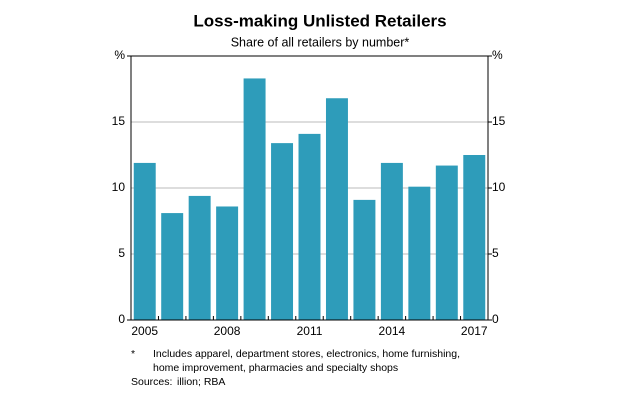 The image size is (640, 404). Describe the element at coordinates (499, 121) in the screenshot. I see `y2-tick-label: 15` at that location.